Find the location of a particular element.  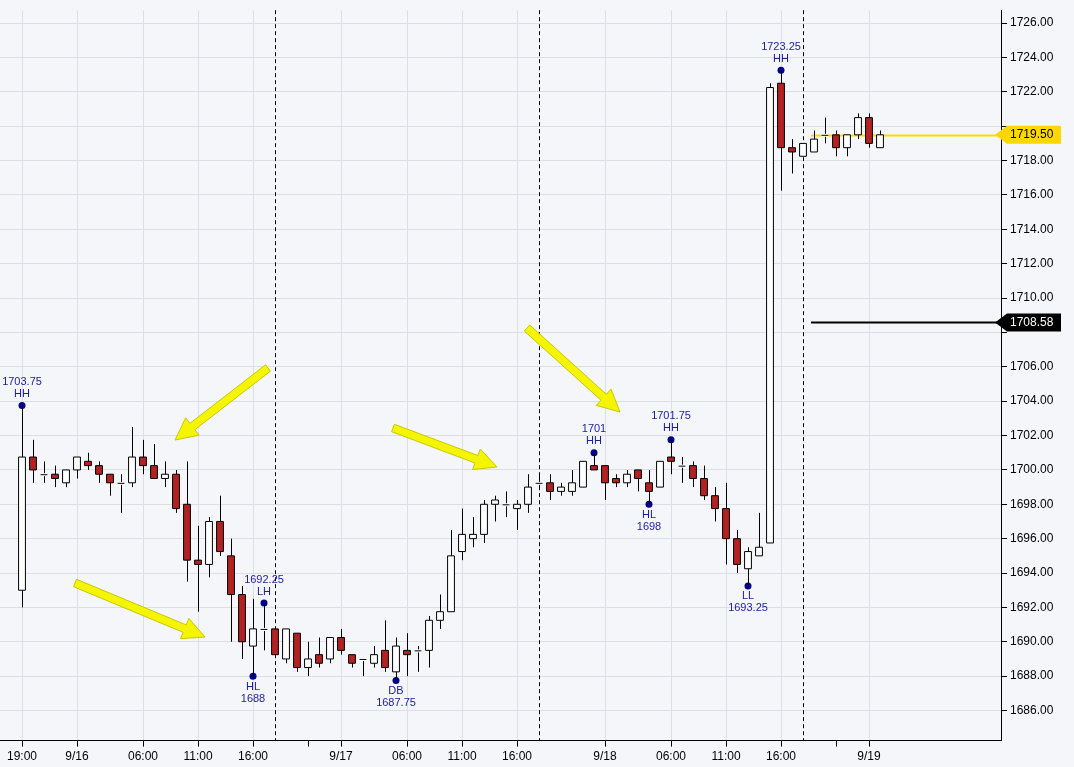

annotation: 1692.25 LH is located at coordinates (264, 584).